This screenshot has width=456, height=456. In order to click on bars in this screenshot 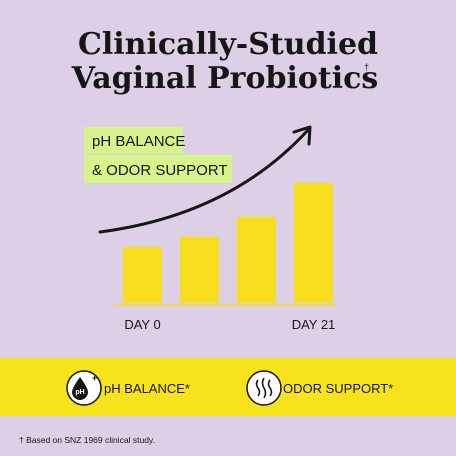, I will do `click(228, 243)`.